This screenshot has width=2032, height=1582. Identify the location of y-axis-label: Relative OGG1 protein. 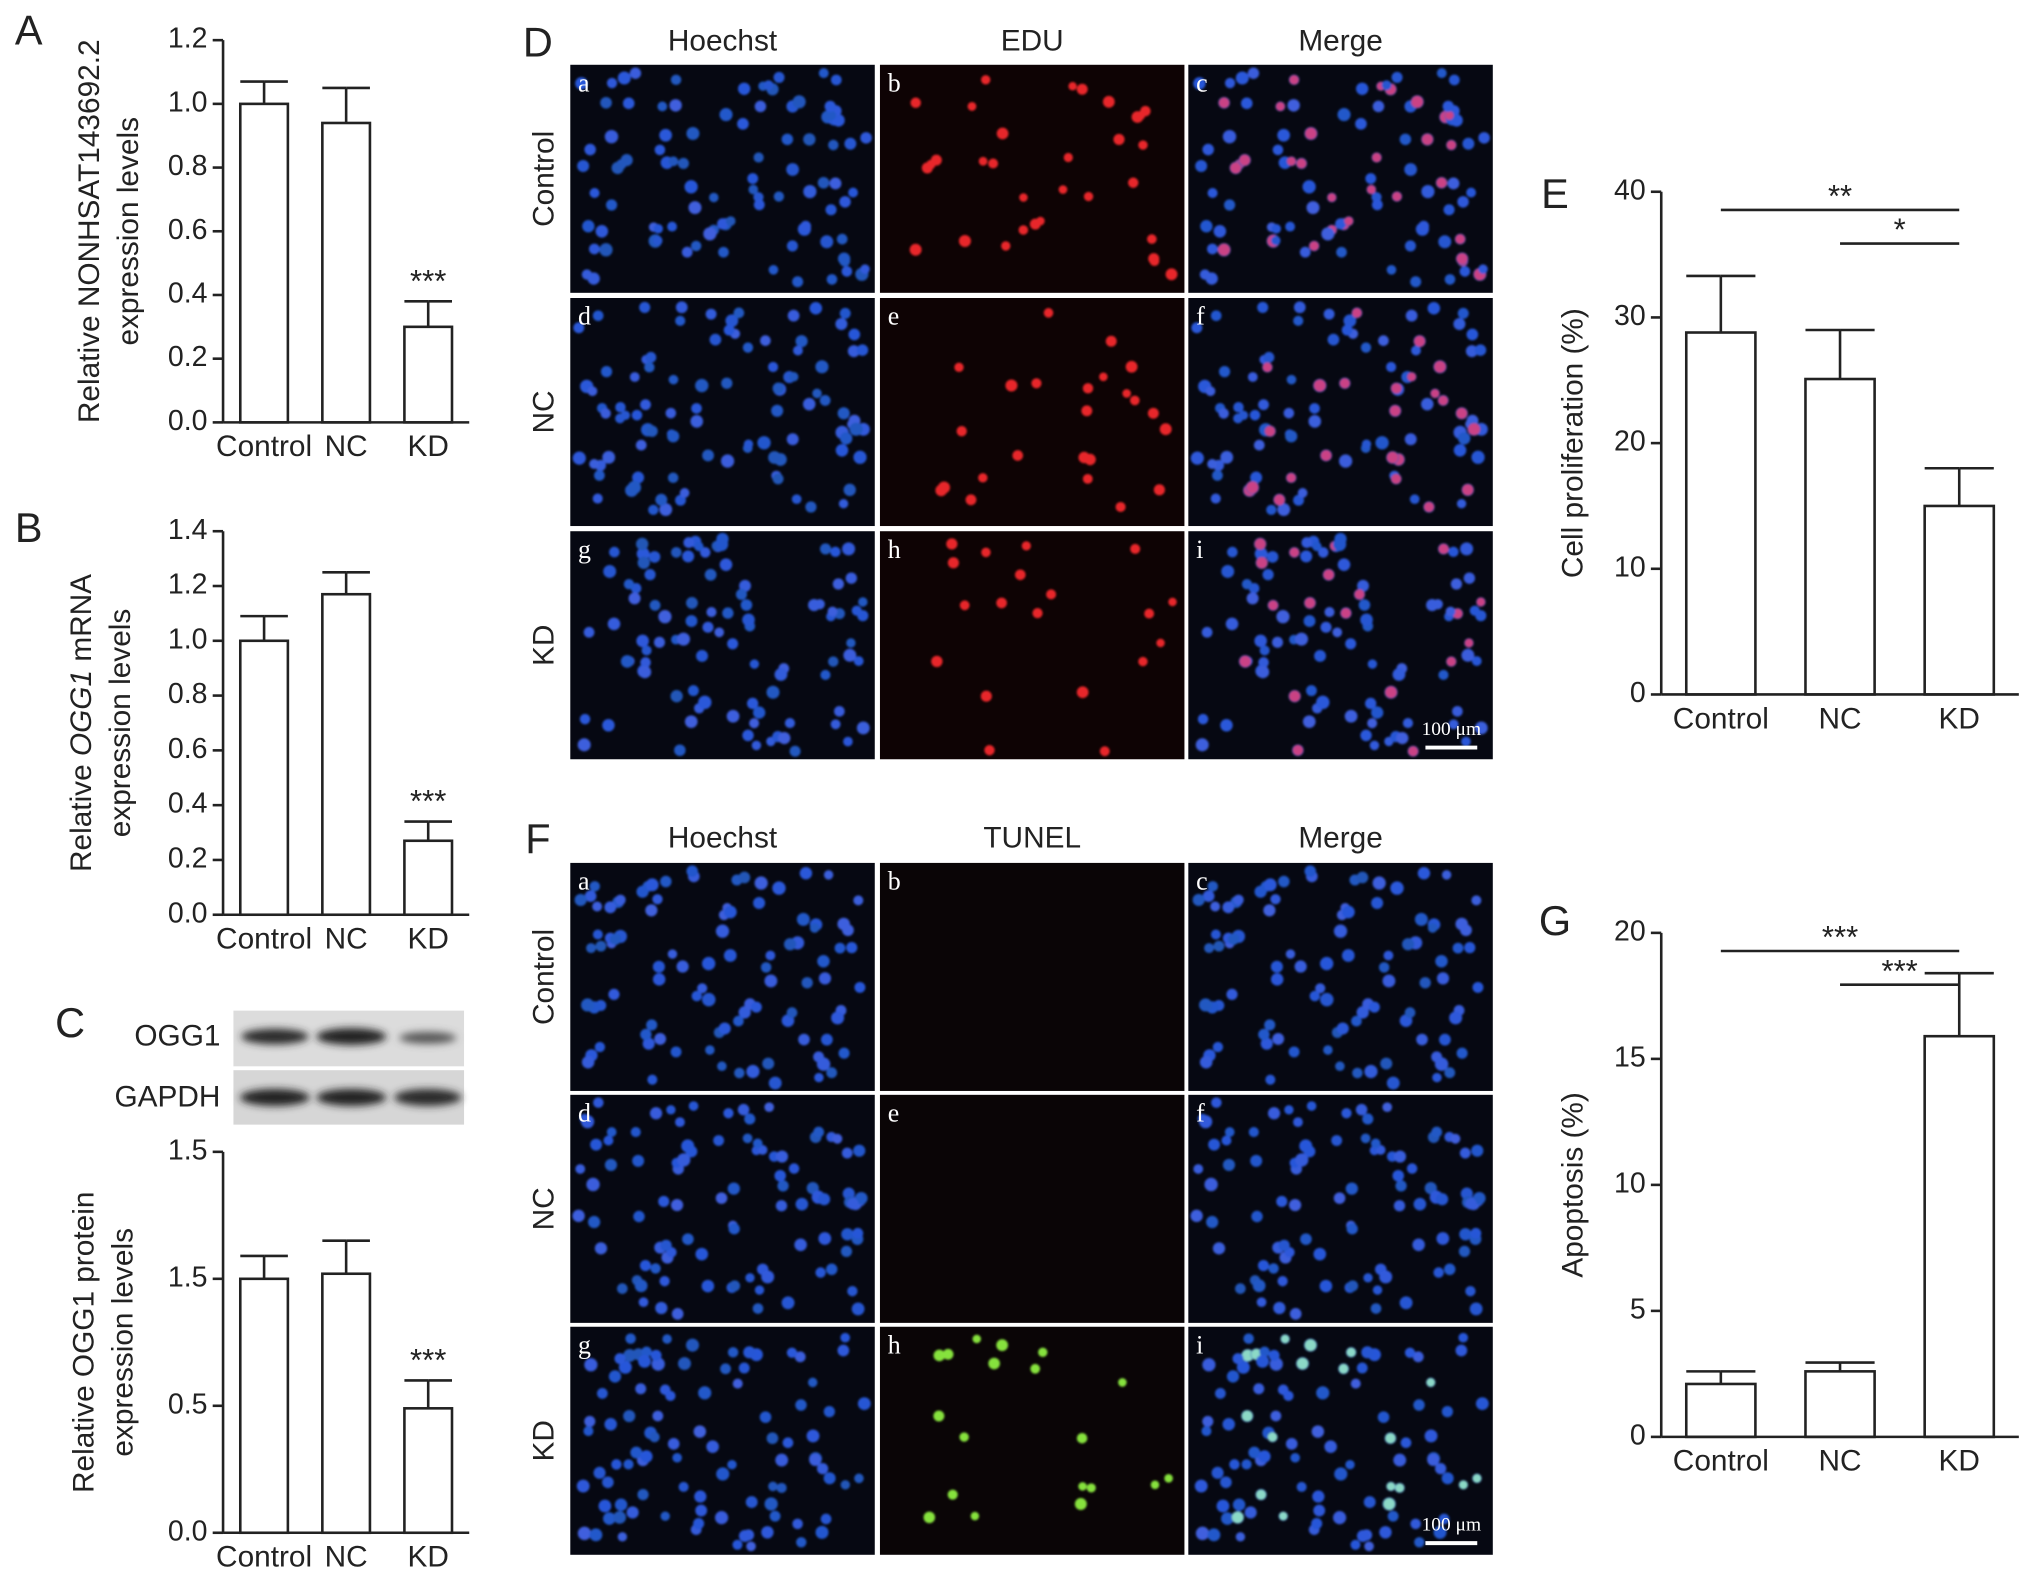
(84, 1342).